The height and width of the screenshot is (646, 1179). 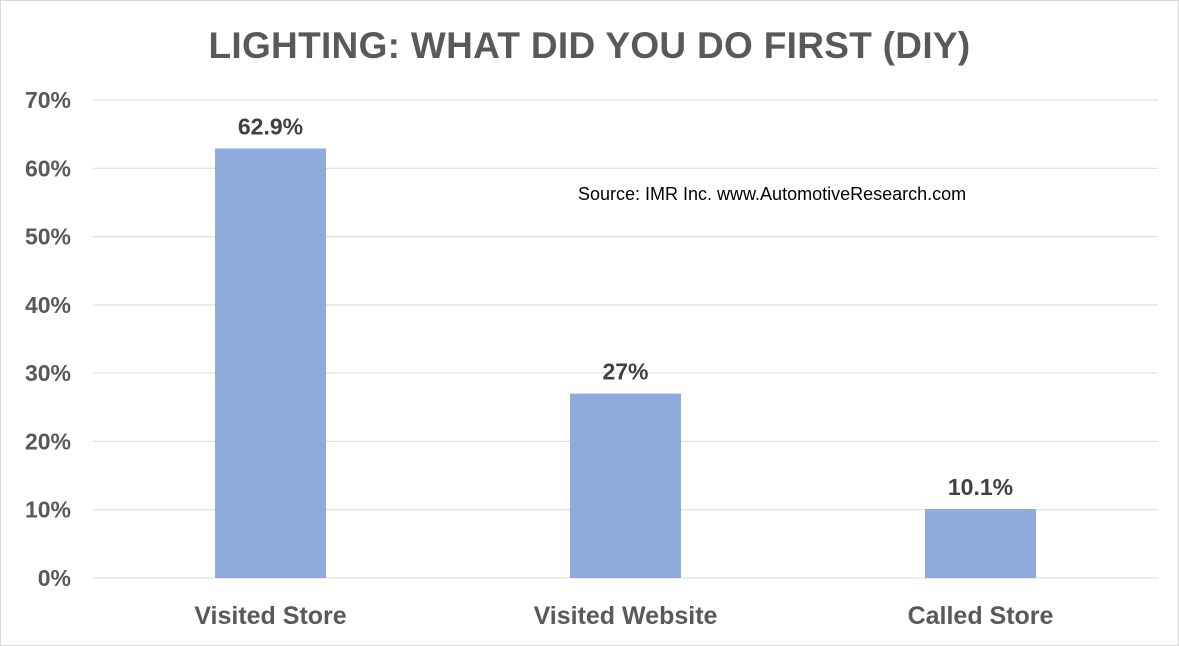 I want to click on x-category-label: Called Store, so click(x=981, y=616).